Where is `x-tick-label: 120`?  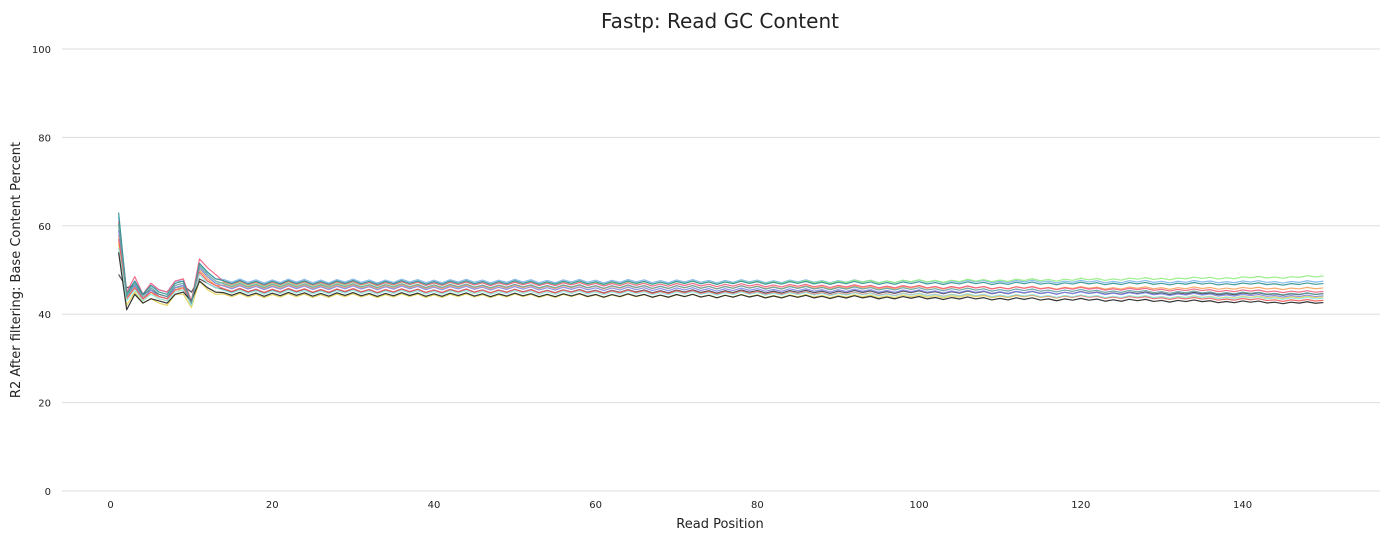 x-tick-label: 120 is located at coordinates (1080, 505).